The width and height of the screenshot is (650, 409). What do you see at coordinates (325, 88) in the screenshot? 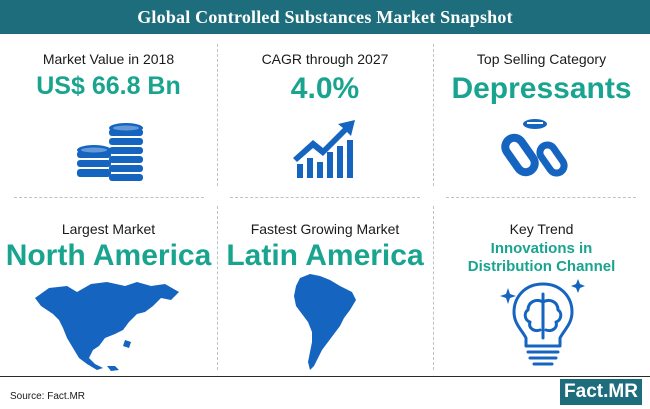
I see `cagr-value: 4.0%` at bounding box center [325, 88].